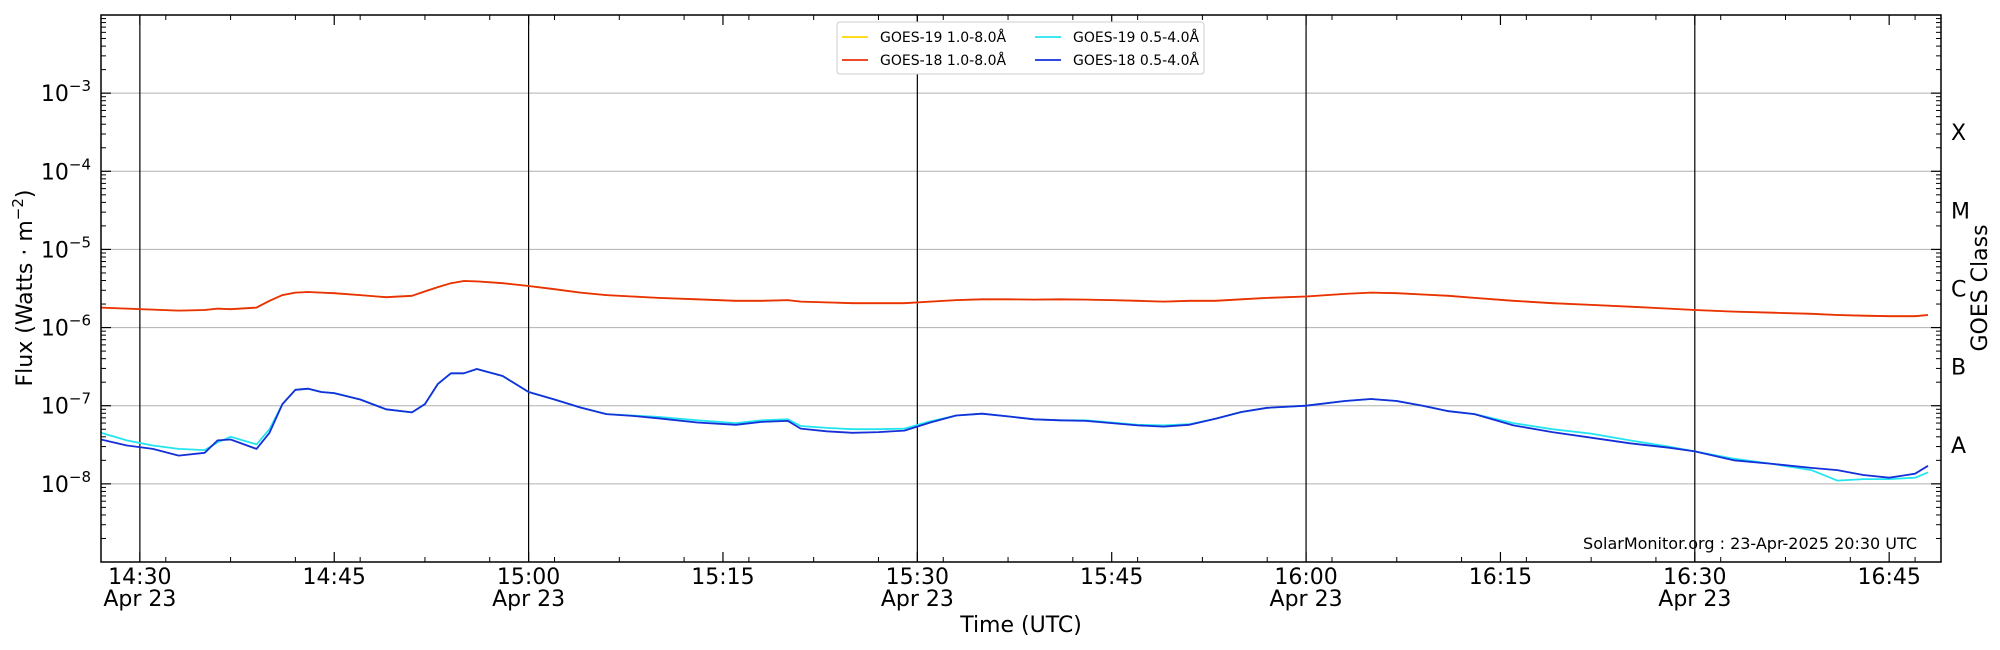 Image resolution: width=2000 pixels, height=650 pixels. I want to click on x-axis-title: Time (UTC), so click(1020, 625).